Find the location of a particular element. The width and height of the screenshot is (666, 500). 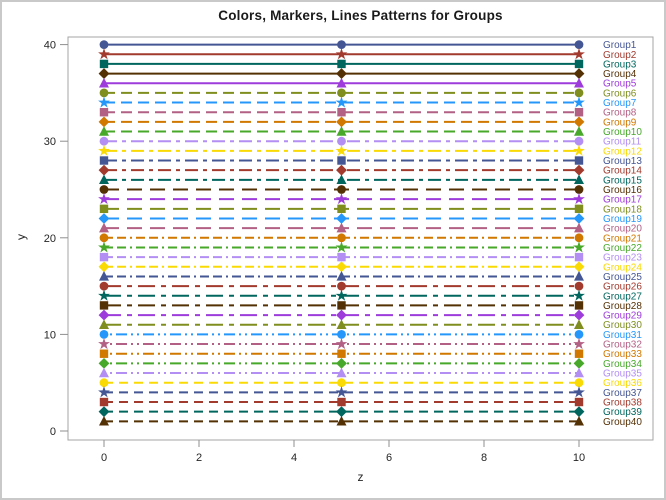

series-label-Group39: Group39 is located at coordinates (622, 412).